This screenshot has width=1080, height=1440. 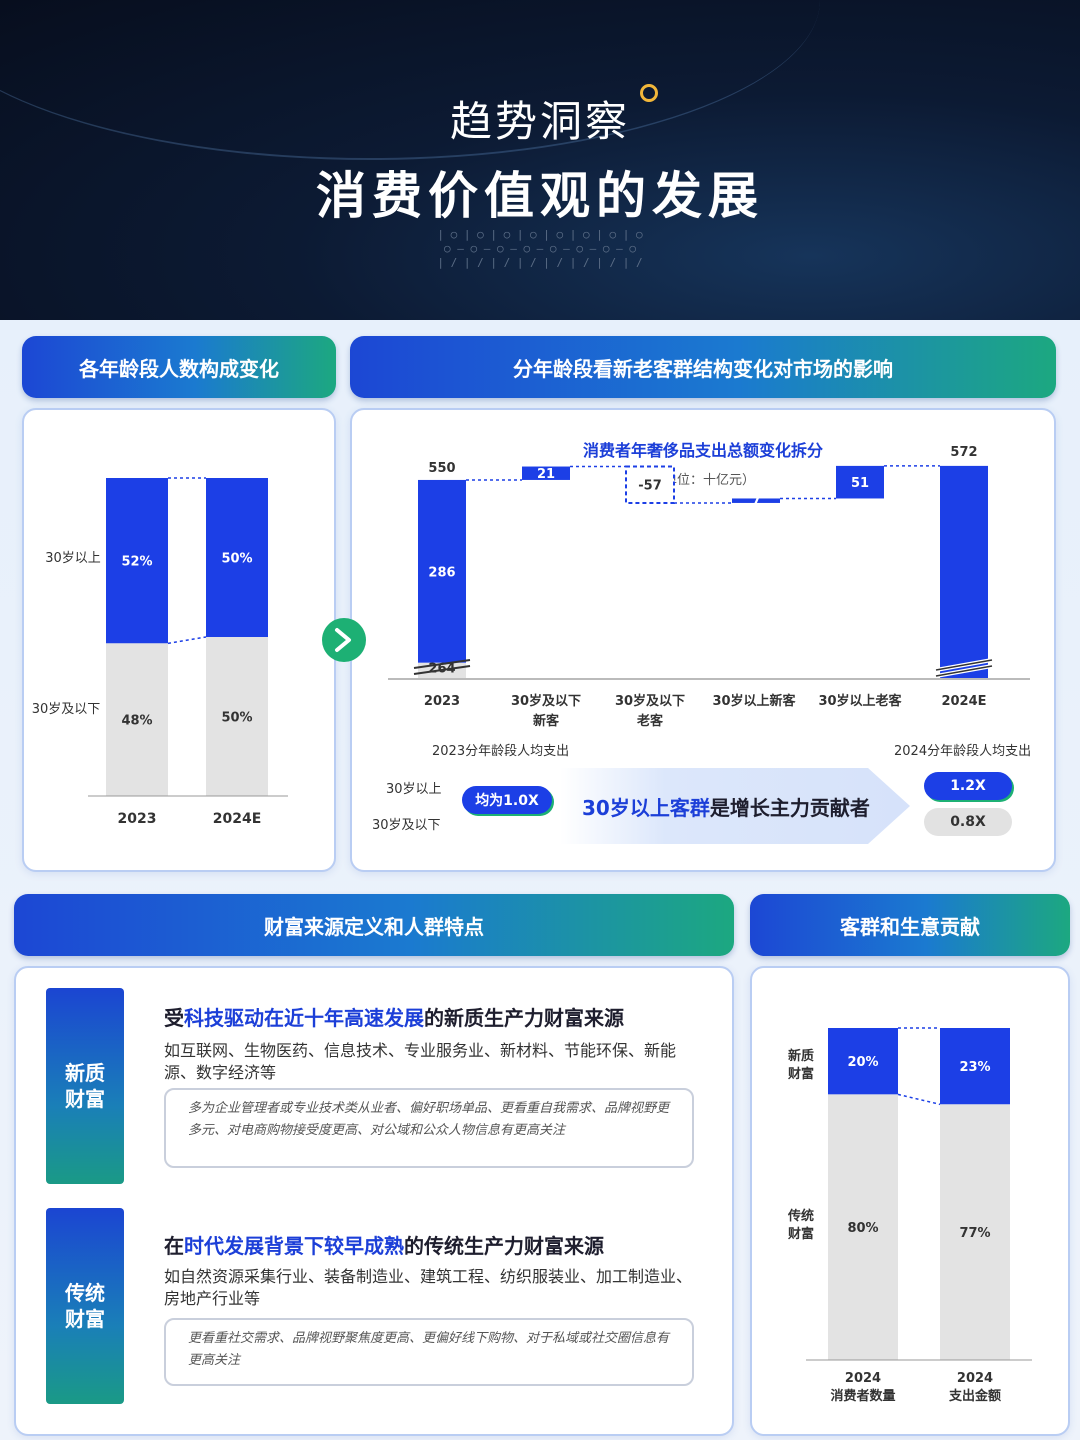 I want to click on label-2023-over30: 286, so click(x=441, y=572).